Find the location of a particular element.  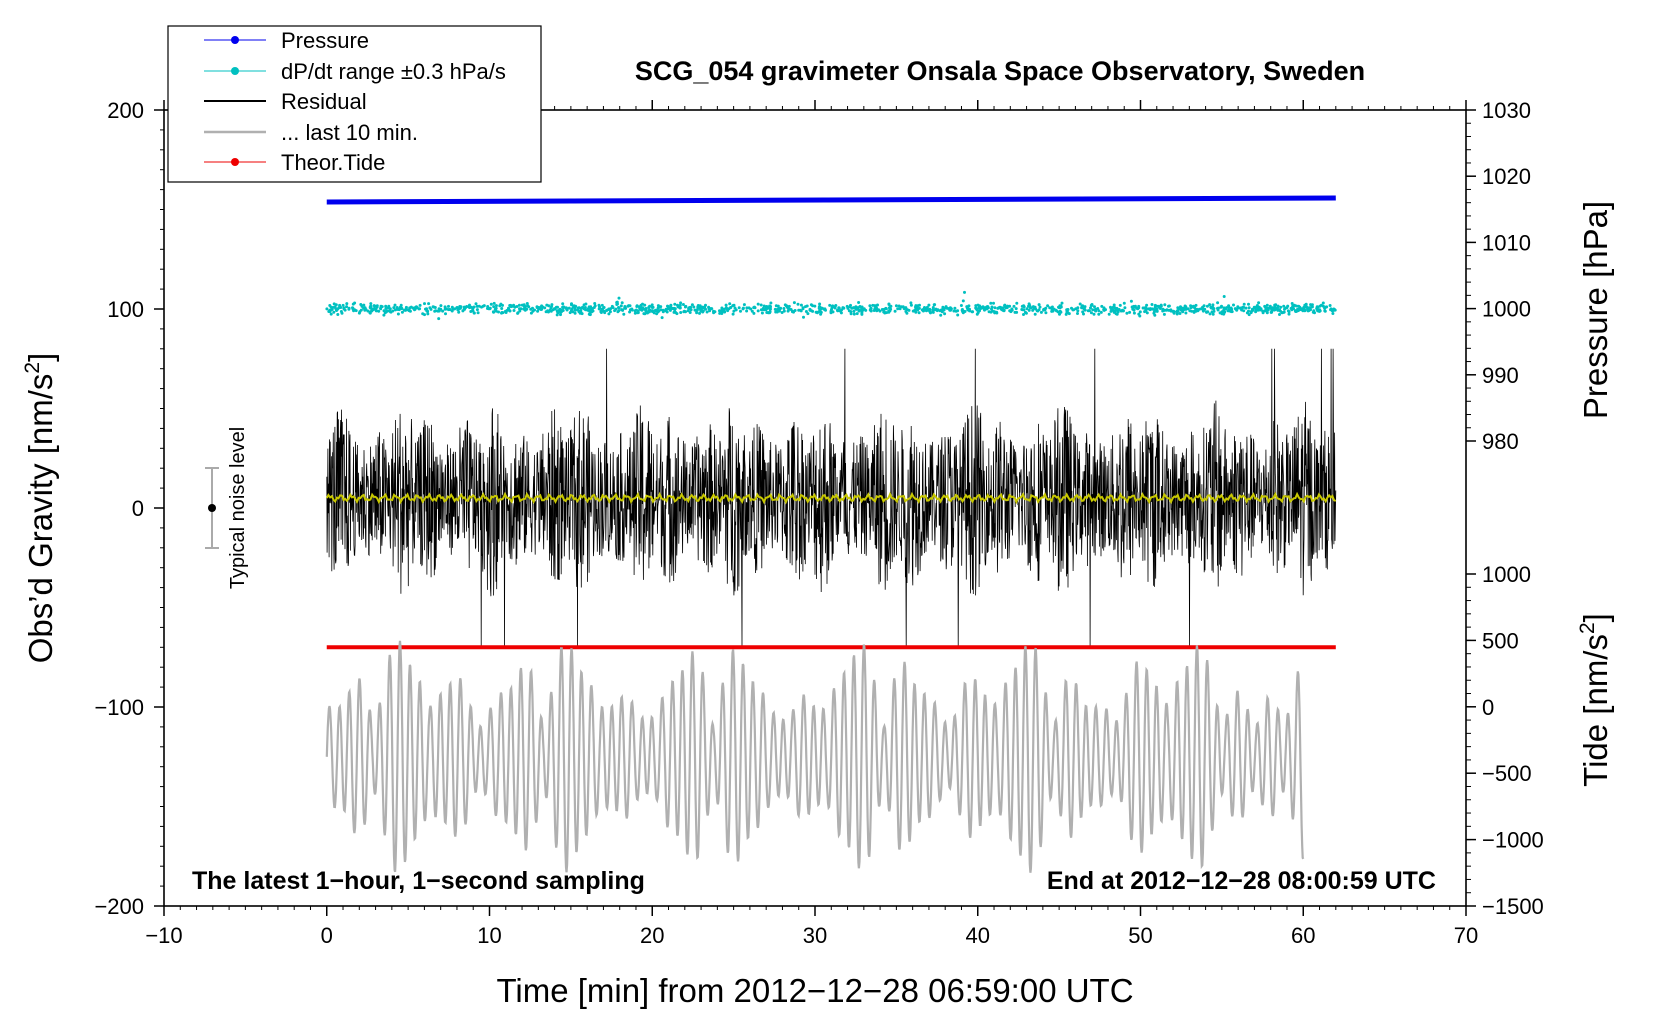

x-axis-label: Time [min] from 2012−12−28 06:59:00 UTC is located at coordinates (814, 990).